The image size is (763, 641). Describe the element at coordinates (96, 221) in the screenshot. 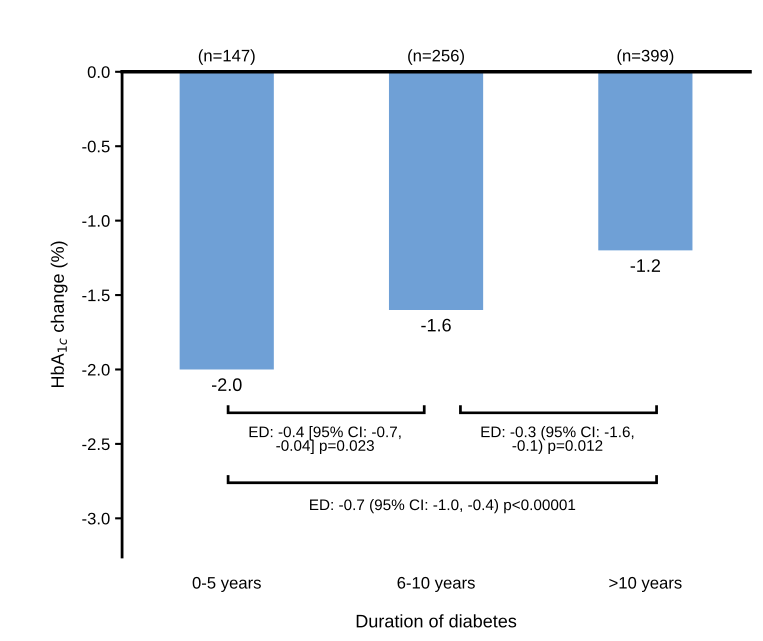

I see `y-tick-label: -1.0` at that location.